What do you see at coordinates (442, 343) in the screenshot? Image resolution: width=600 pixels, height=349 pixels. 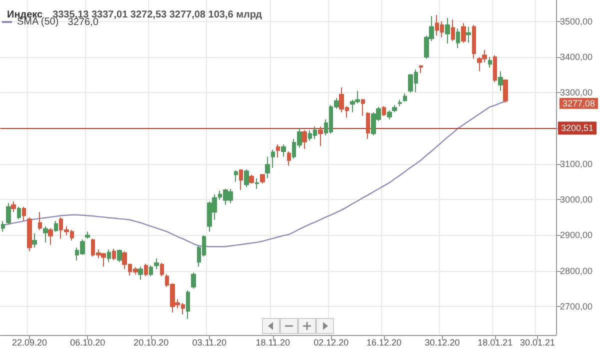 I see `x-tick-label: 30.12.20` at bounding box center [442, 343].